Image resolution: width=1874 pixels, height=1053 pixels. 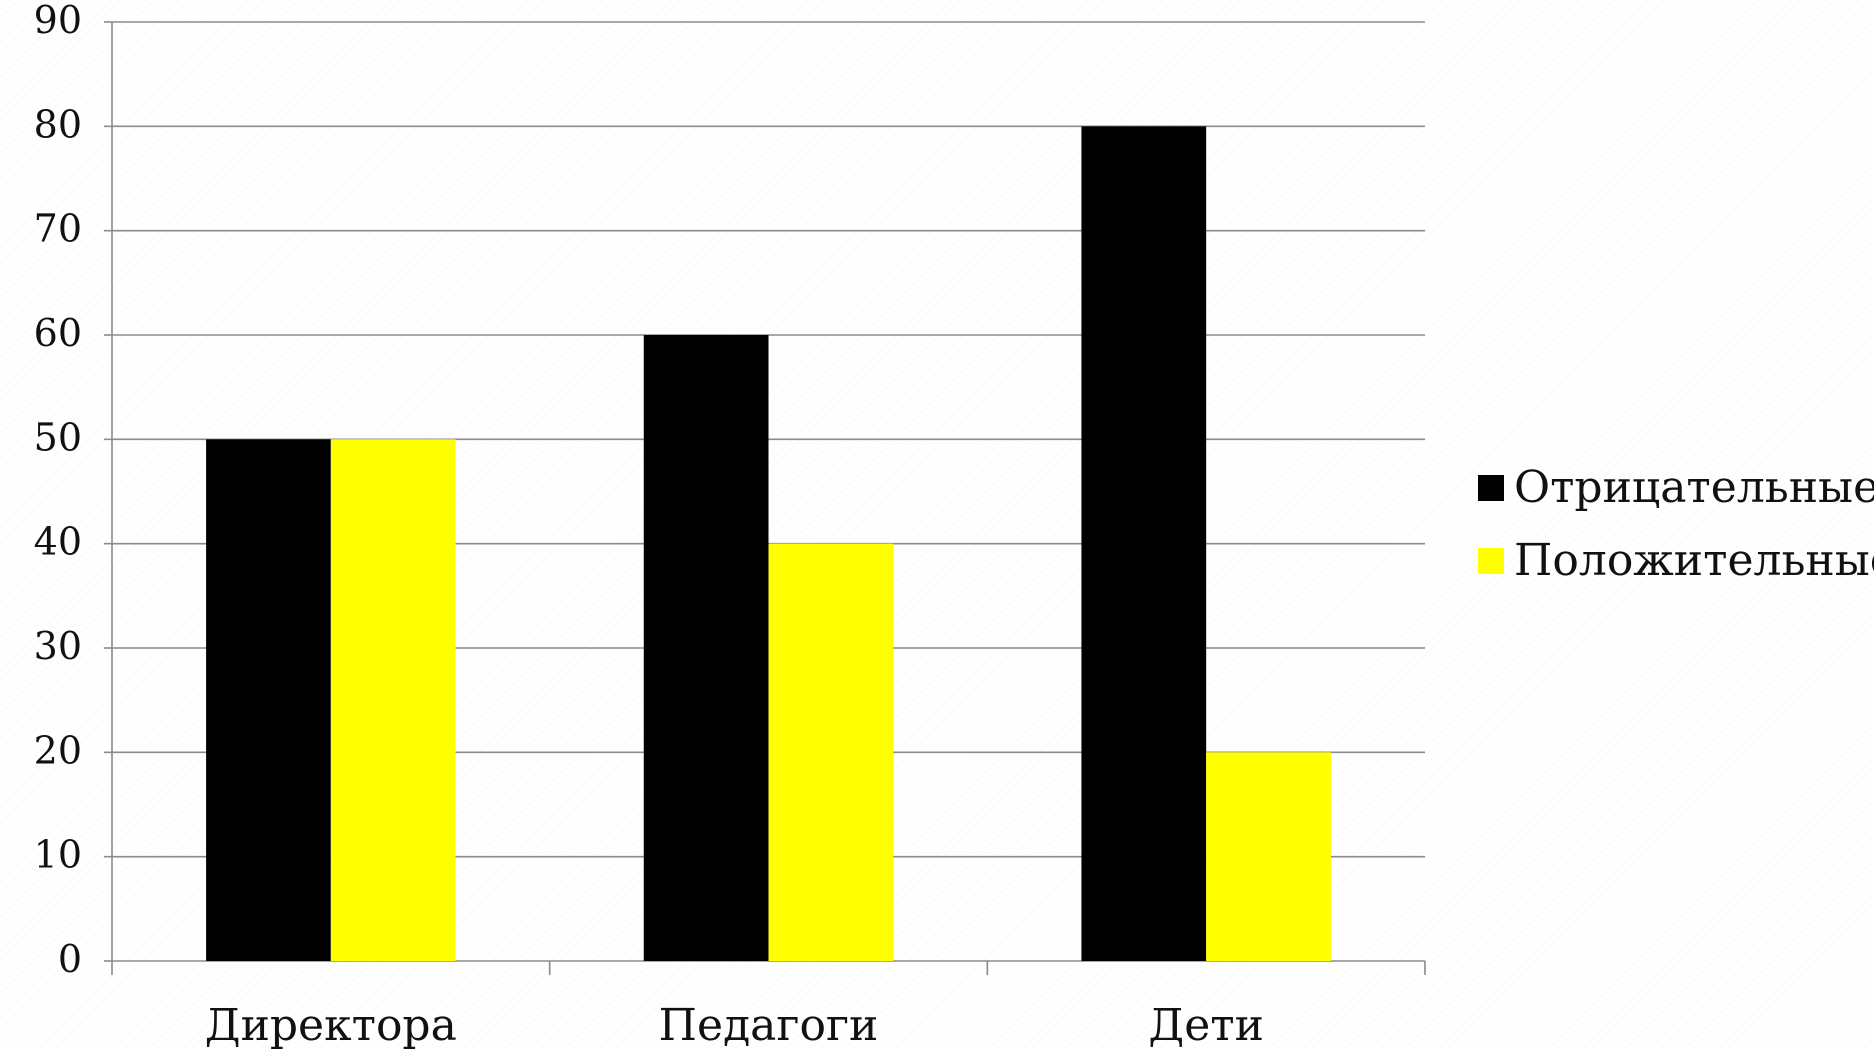 I want to click on y-tick-label: 60, so click(x=58, y=333).